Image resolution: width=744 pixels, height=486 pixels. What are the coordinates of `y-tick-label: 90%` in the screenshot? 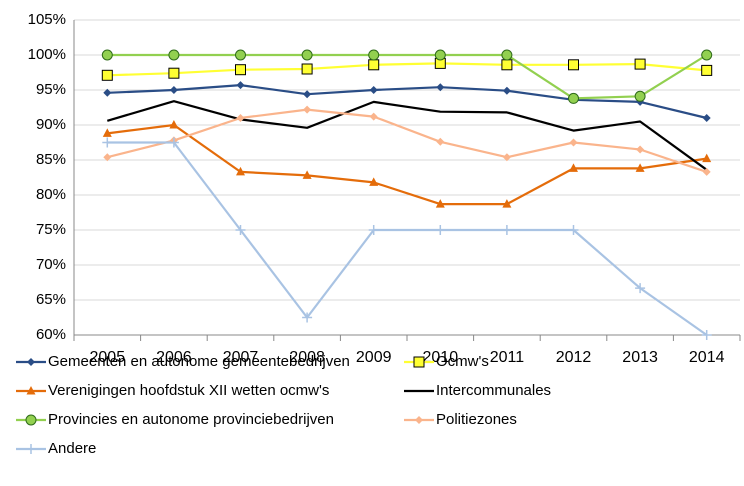 It's located at (51, 124).